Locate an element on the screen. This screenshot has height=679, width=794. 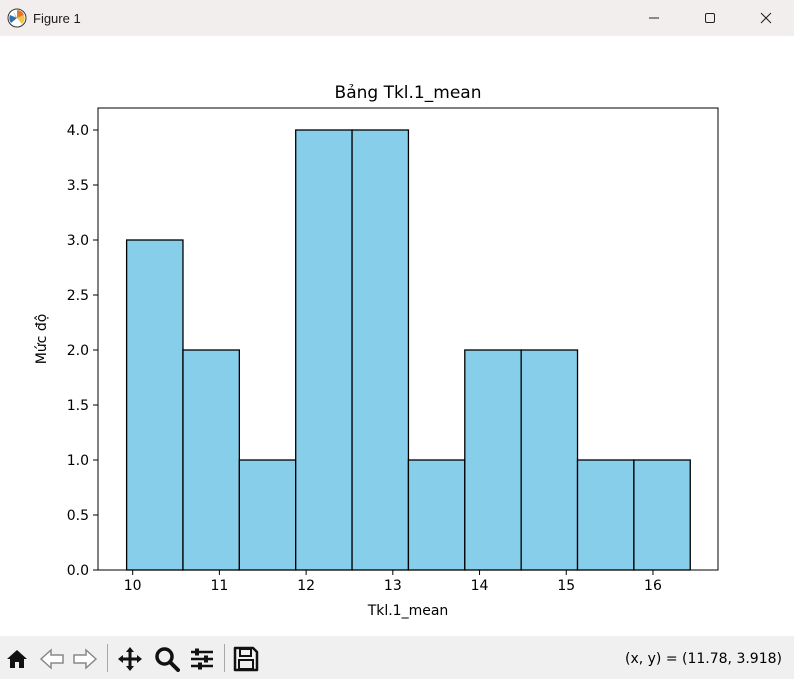
x-tick-label: 15 is located at coordinates (566, 586).